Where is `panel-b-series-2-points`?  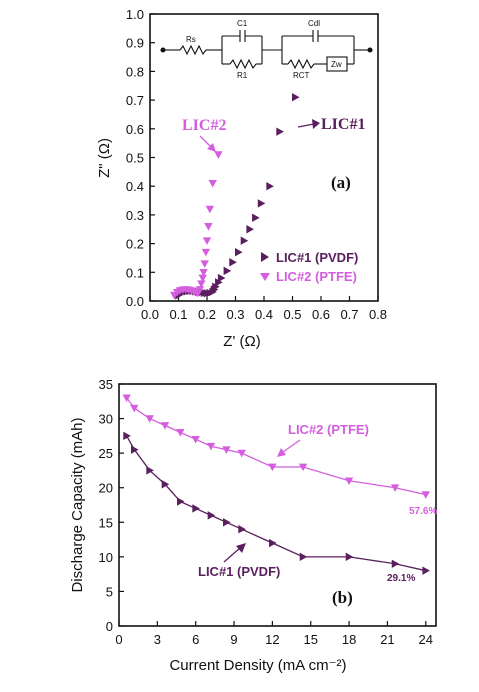 panel-b-series-2-points is located at coordinates (276, 503).